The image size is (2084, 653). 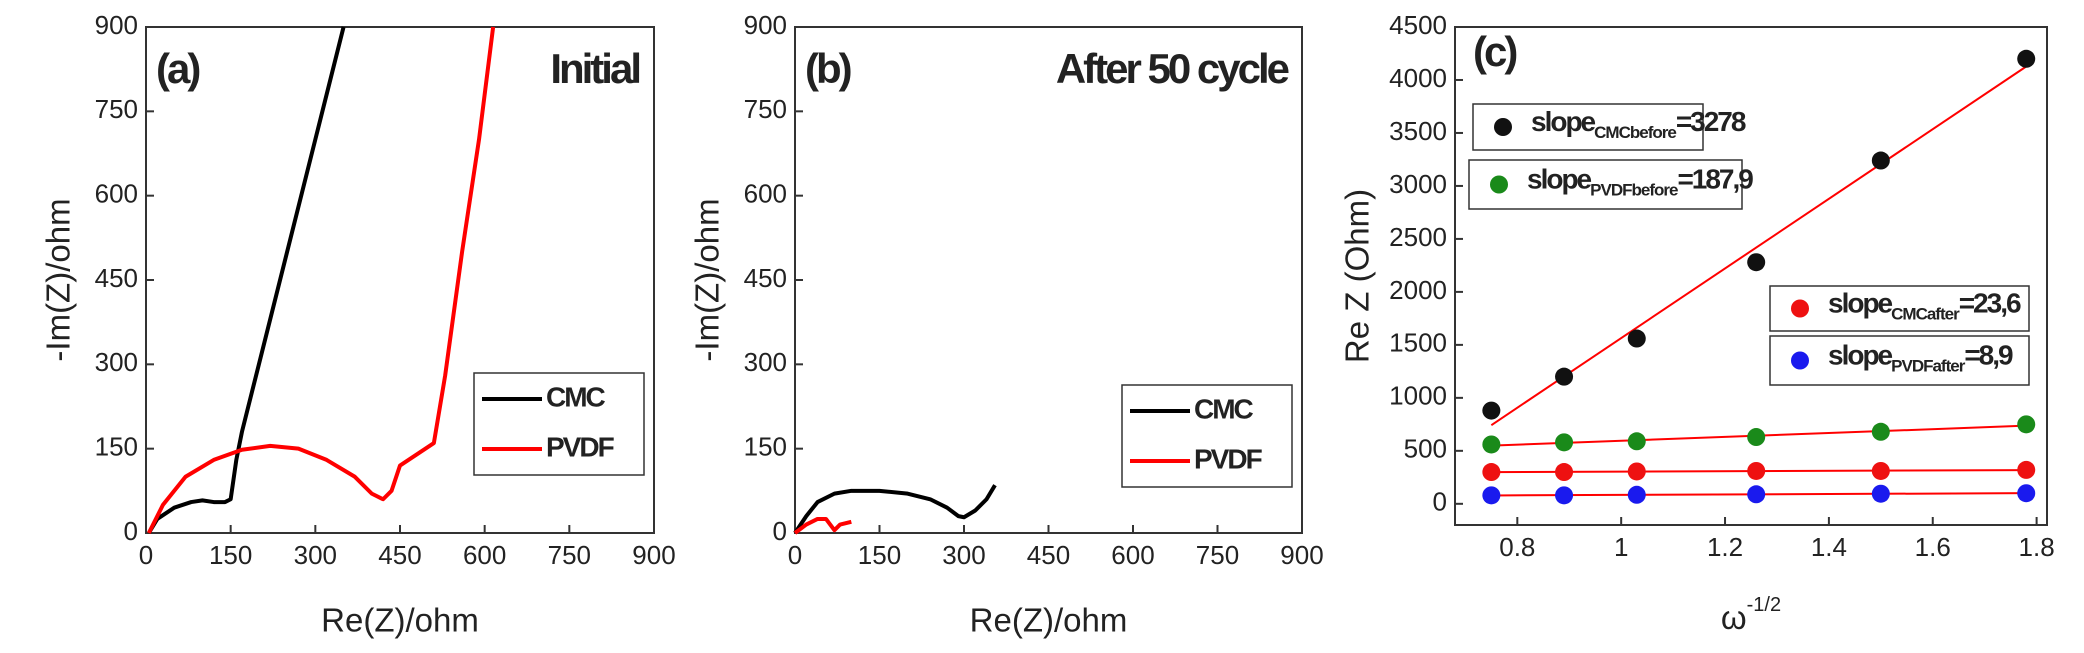 I want to click on x-tick-label: 1.4, so click(x=1829, y=547).